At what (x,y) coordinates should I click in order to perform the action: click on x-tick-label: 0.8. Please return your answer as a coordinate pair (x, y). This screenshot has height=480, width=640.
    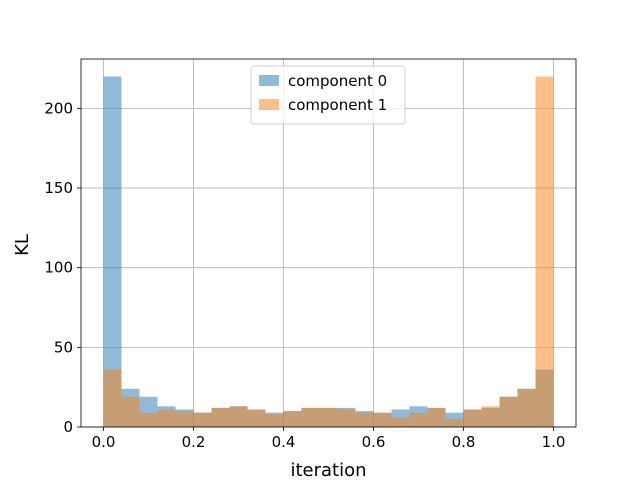
    Looking at the image, I should click on (464, 442).